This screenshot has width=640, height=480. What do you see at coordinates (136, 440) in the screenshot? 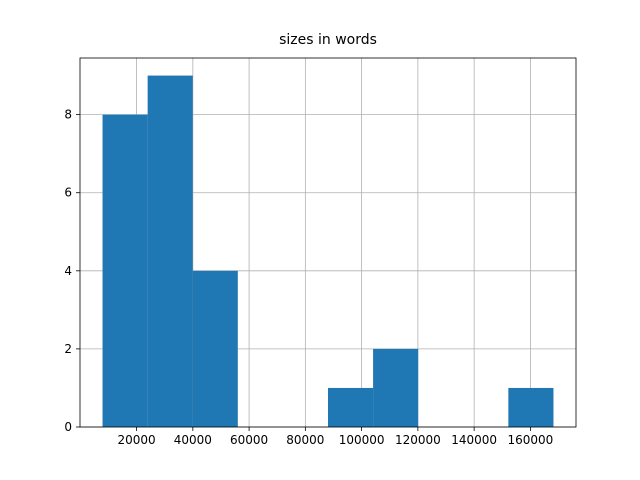
I see `x-tick-label: 20000` at bounding box center [136, 440].